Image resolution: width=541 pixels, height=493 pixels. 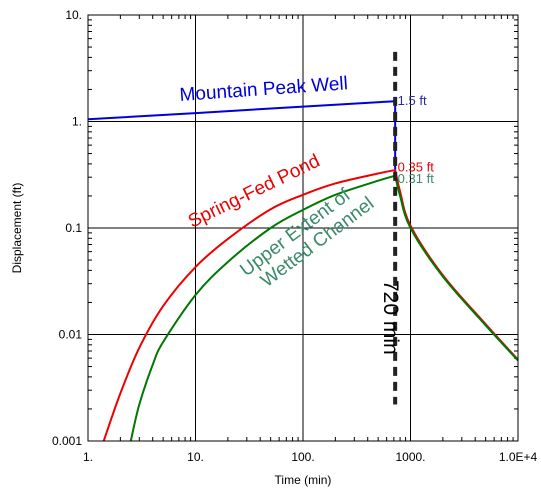 What do you see at coordinates (412, 100) in the screenshot?
I see `value-annotation: 1.5 ft` at bounding box center [412, 100].